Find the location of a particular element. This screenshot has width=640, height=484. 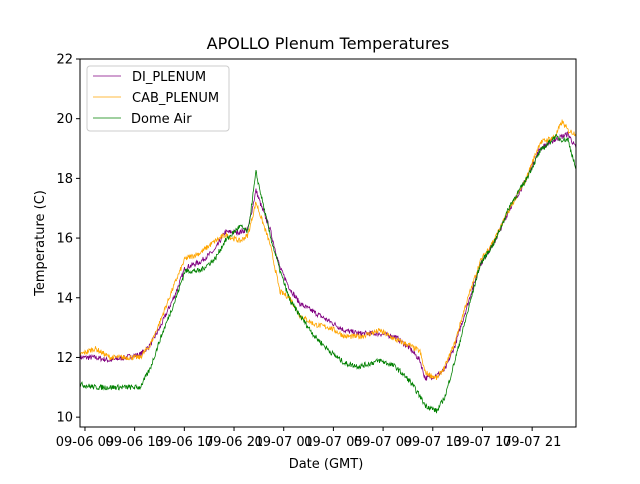

legend-label-dome-air: Dome Air is located at coordinates (161, 119).